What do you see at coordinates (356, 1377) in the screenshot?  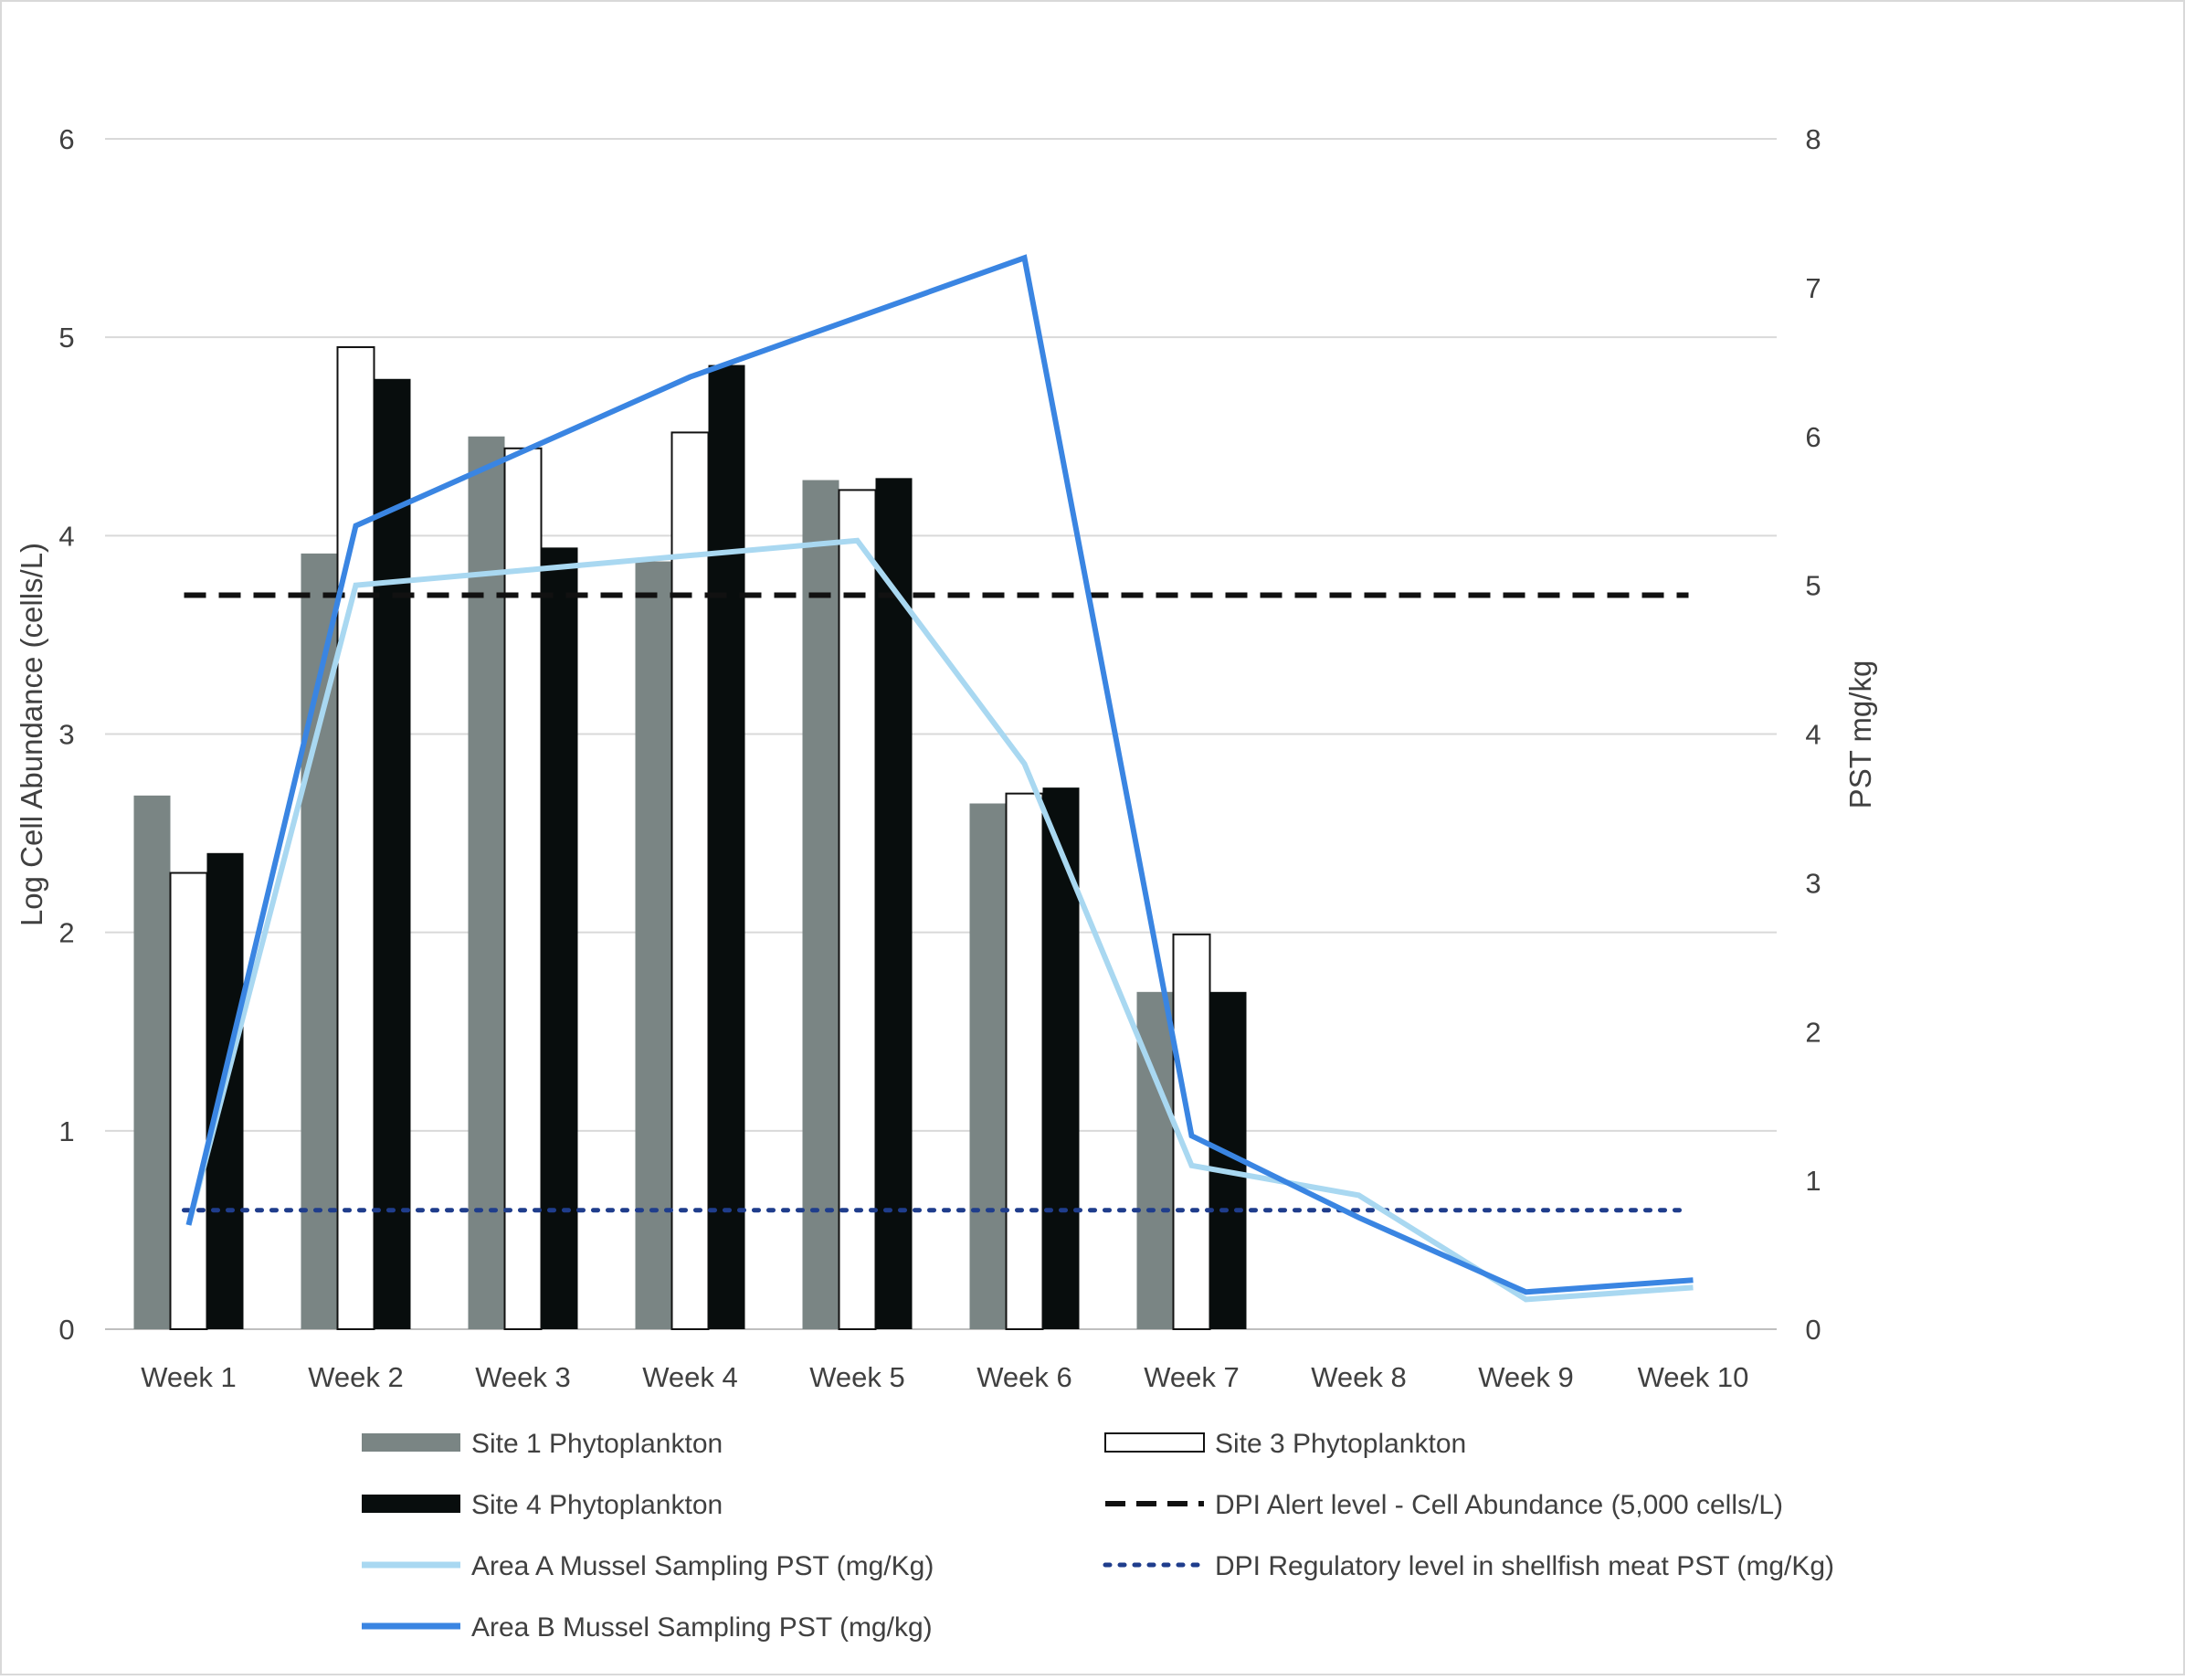 I see `x-tick-label: Week 2` at bounding box center [356, 1377].